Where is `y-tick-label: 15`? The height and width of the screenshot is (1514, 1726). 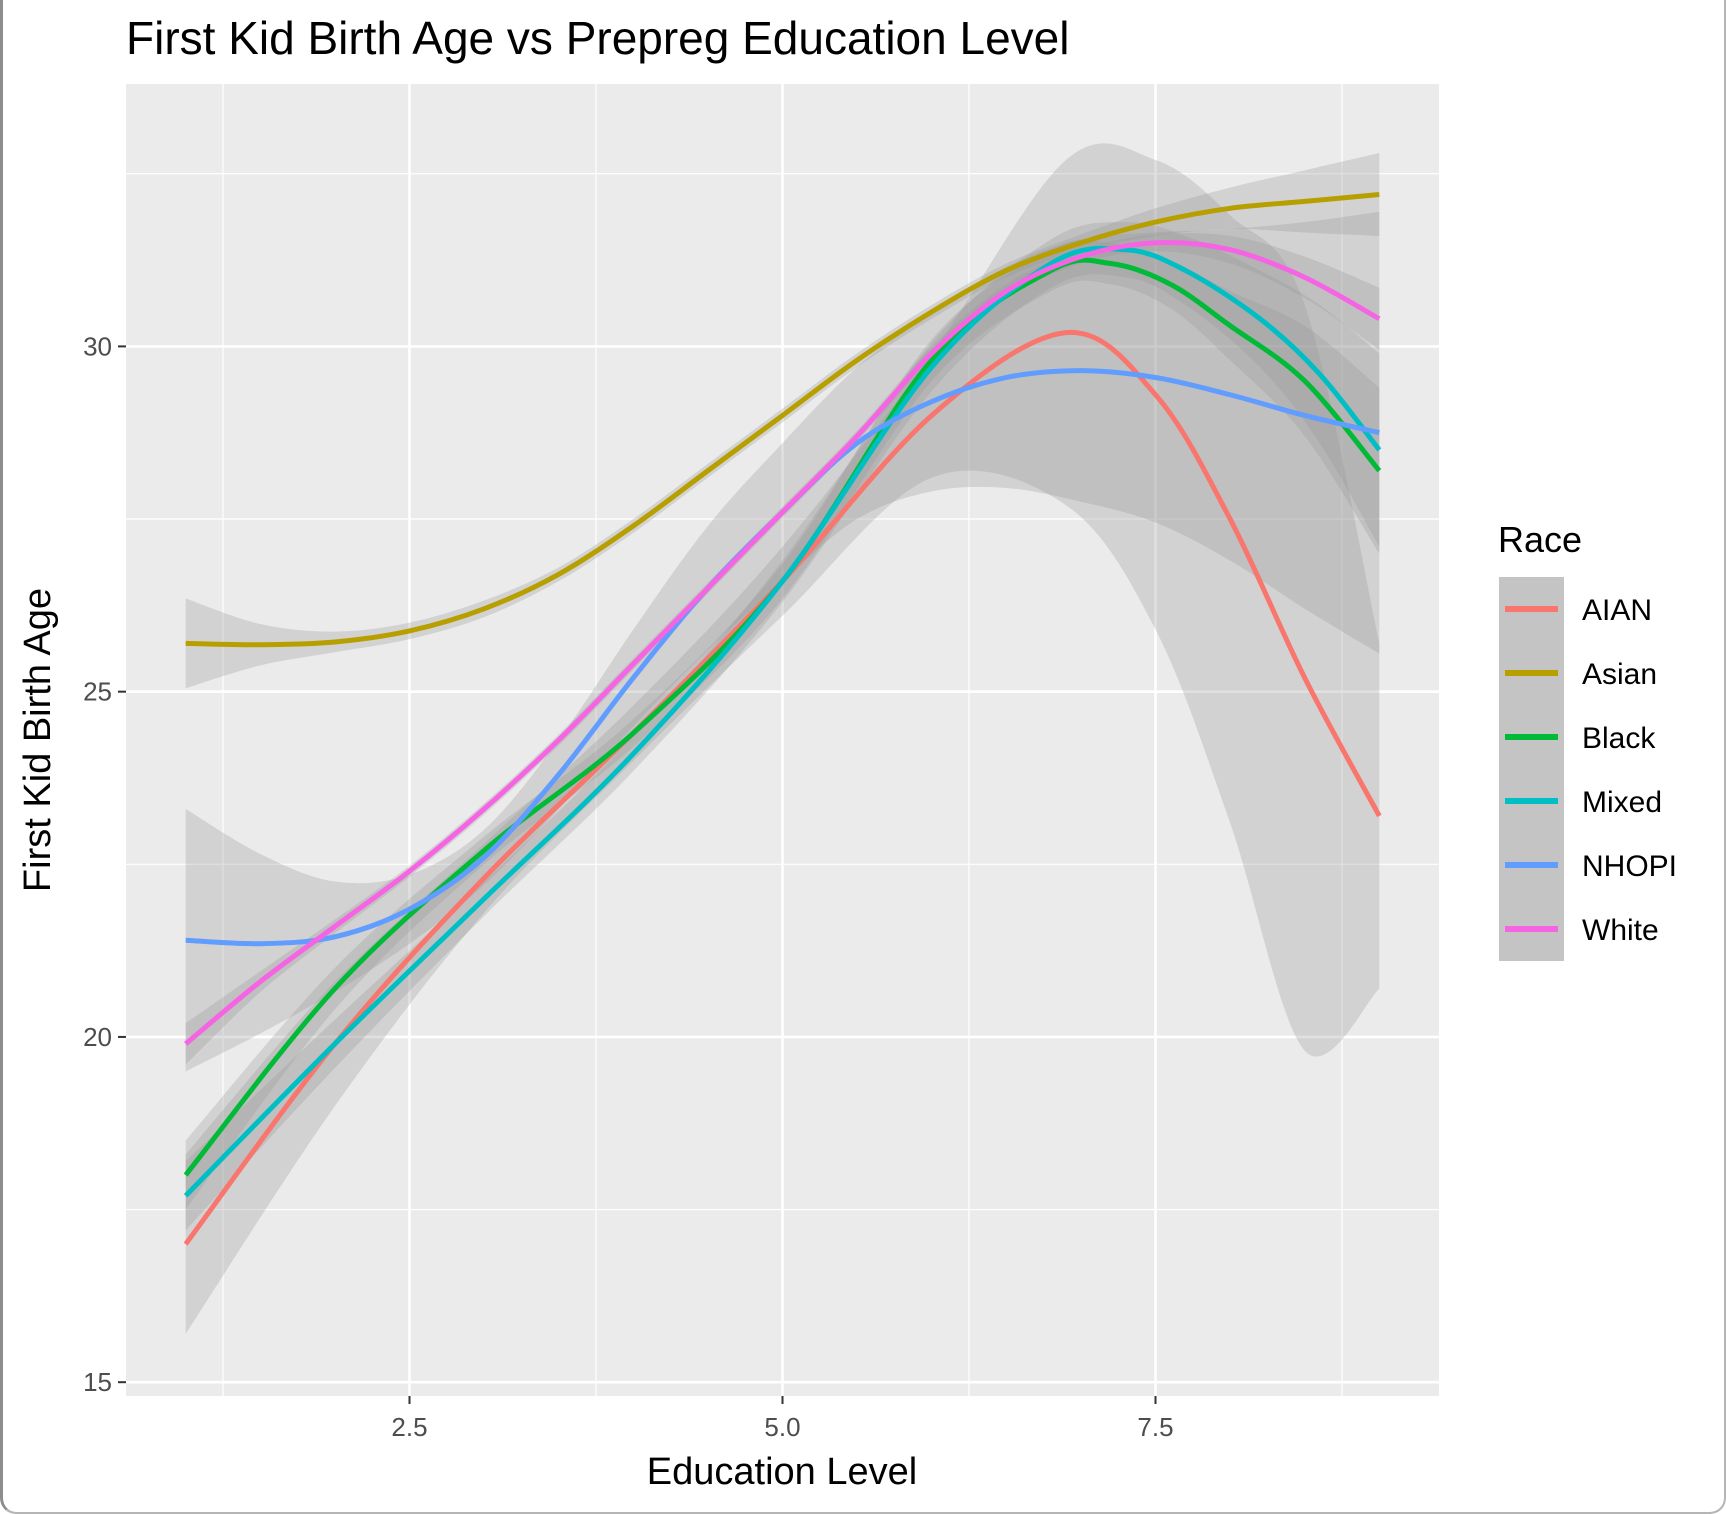
y-tick-label: 15 is located at coordinates (97, 1382).